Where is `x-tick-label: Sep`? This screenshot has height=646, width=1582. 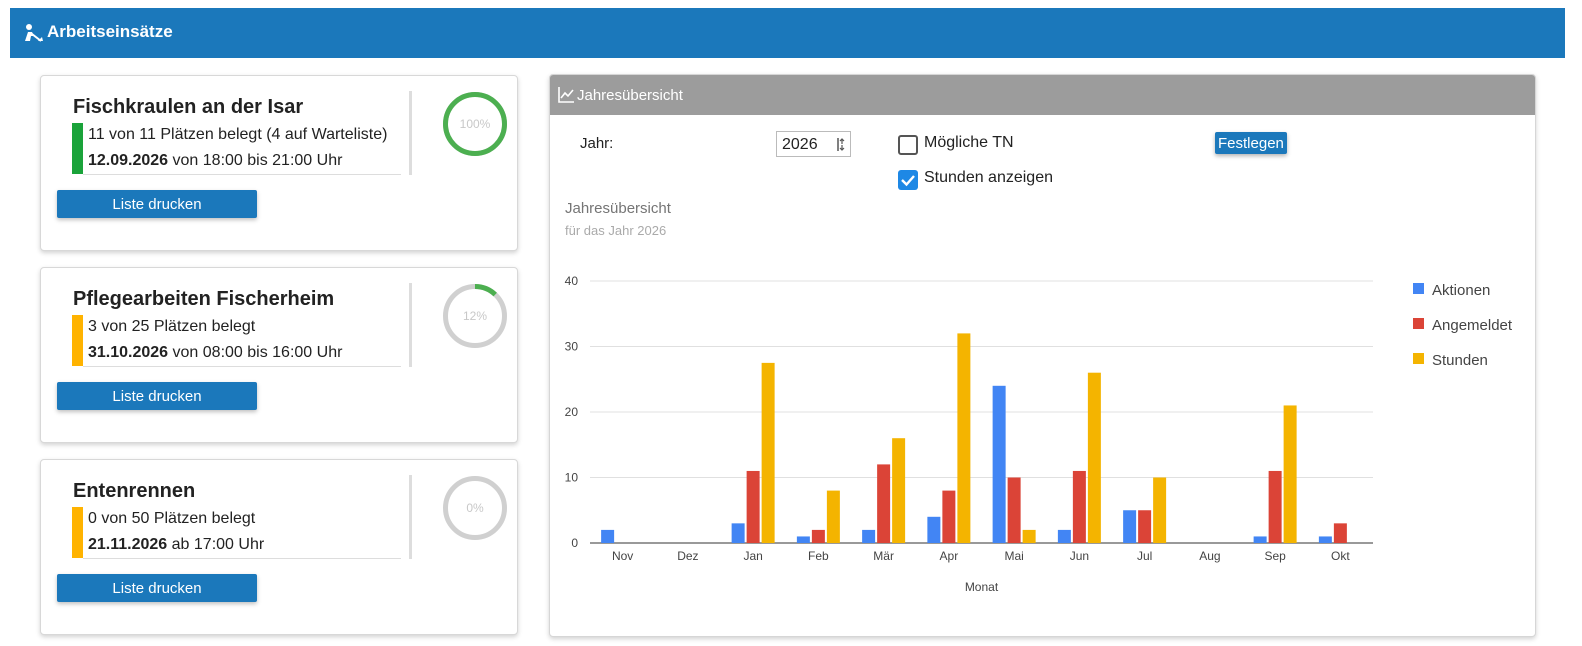 x-tick-label: Sep is located at coordinates (1275, 556).